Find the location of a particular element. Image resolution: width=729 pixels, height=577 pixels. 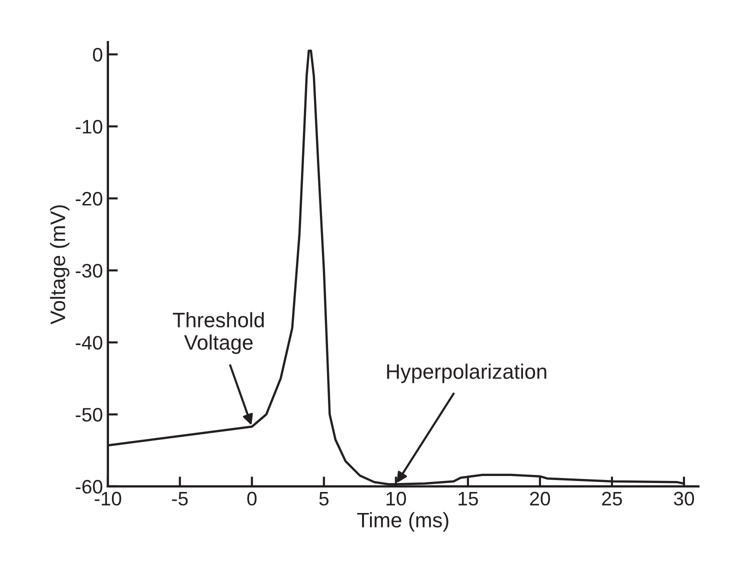

x-tick-label: 20 is located at coordinates (540, 499).